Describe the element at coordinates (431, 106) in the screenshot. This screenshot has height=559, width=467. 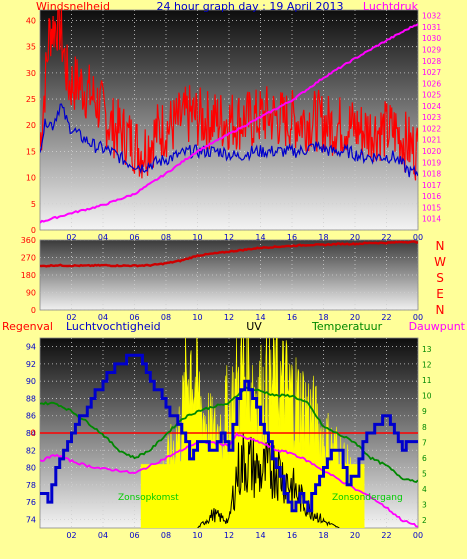
I see `right-tick-label: 1024` at that location.